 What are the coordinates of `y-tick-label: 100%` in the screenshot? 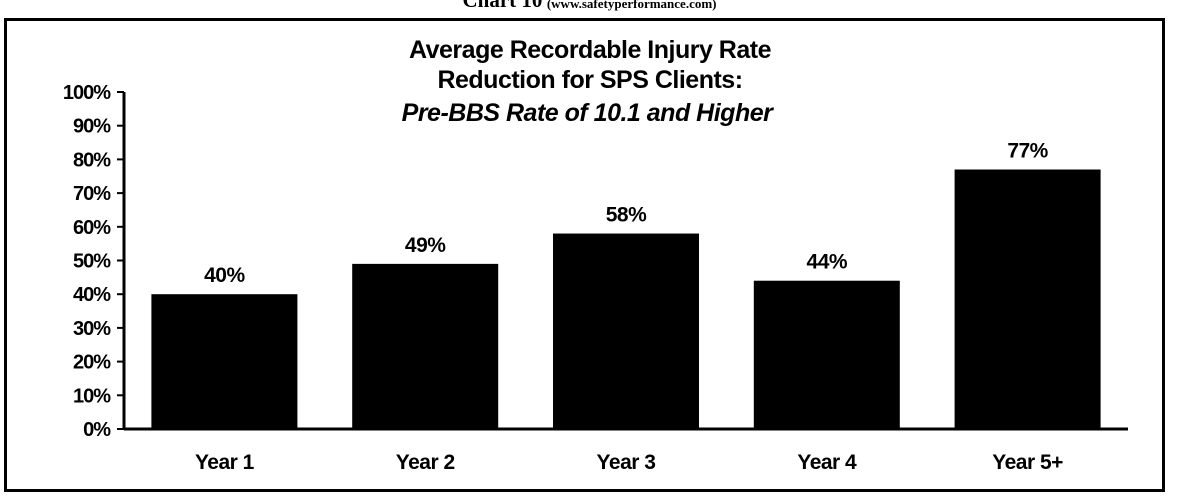 It's located at (87, 93).